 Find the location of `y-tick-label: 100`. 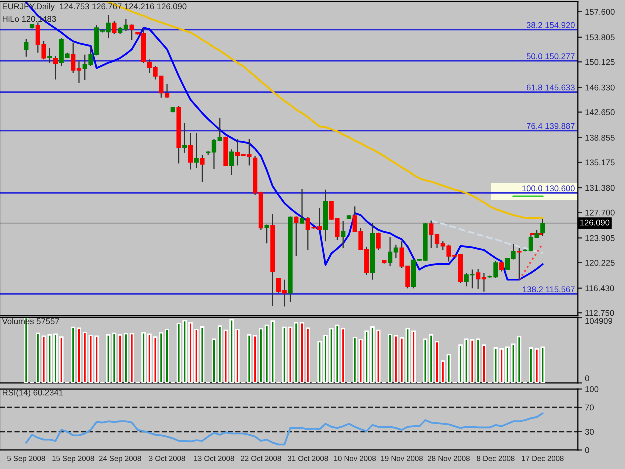

y-tick-label: 100 is located at coordinates (592, 389).